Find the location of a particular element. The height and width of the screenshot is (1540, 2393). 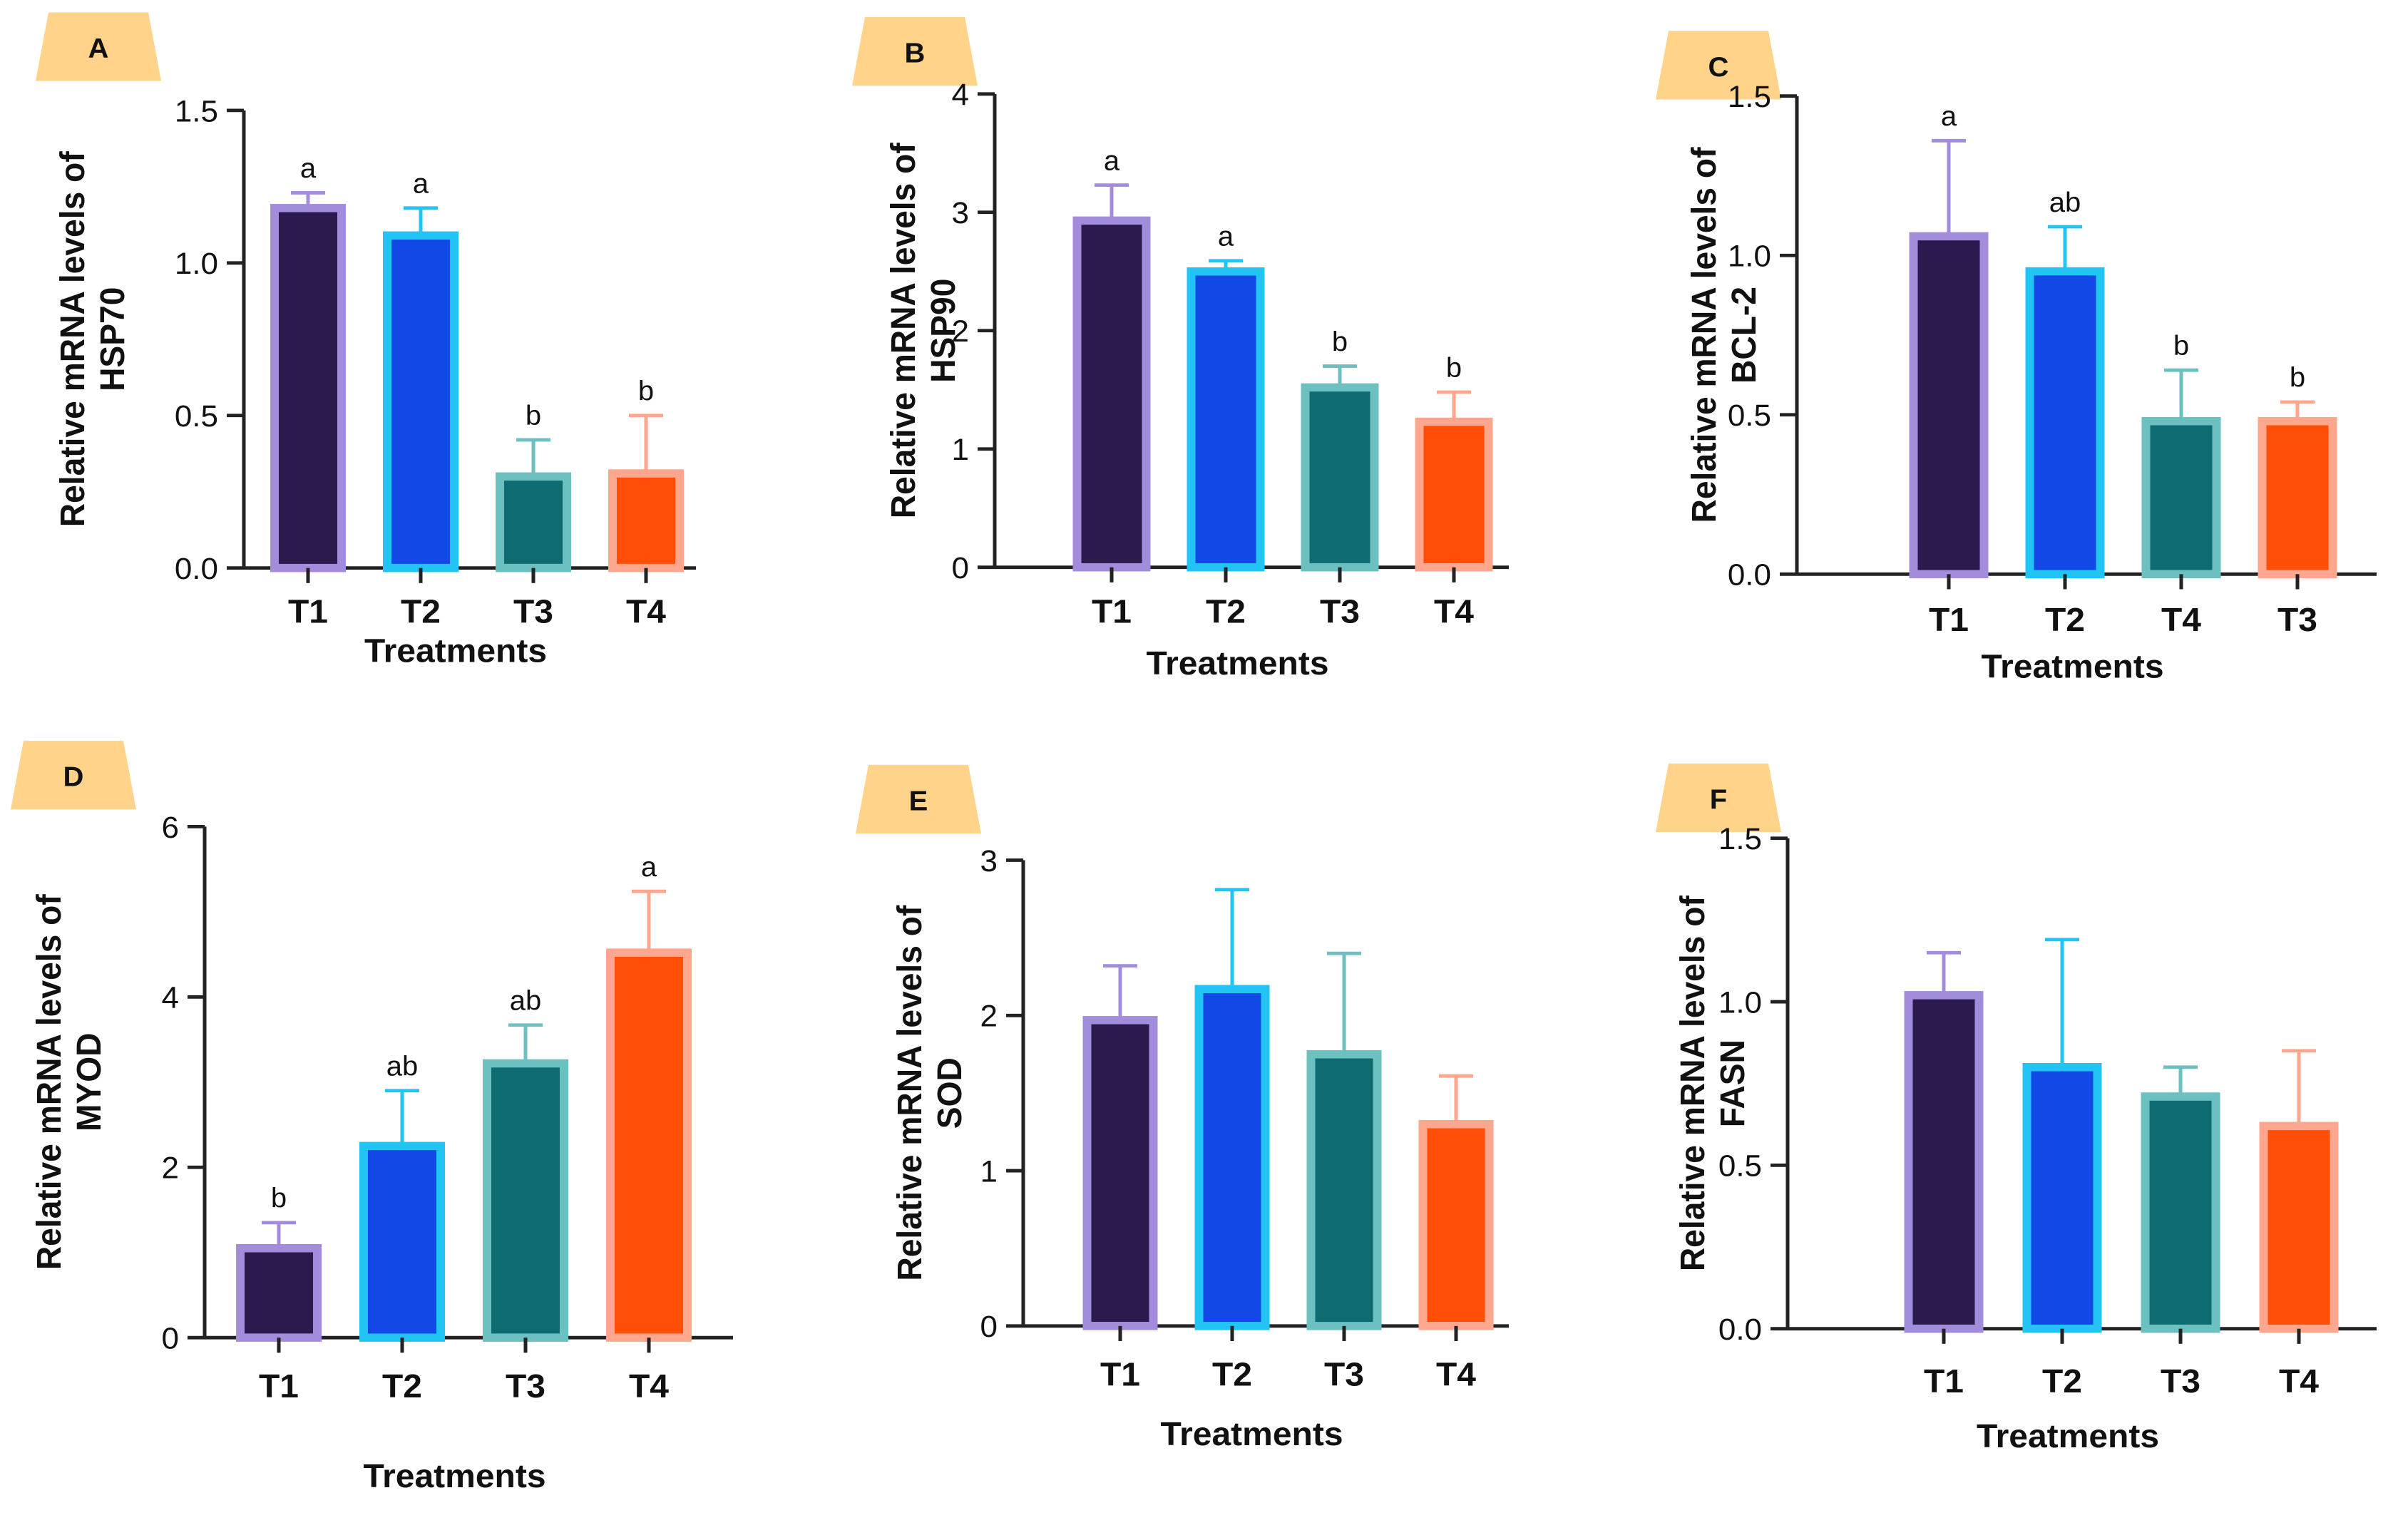

panel-letter: A is located at coordinates (98, 49).